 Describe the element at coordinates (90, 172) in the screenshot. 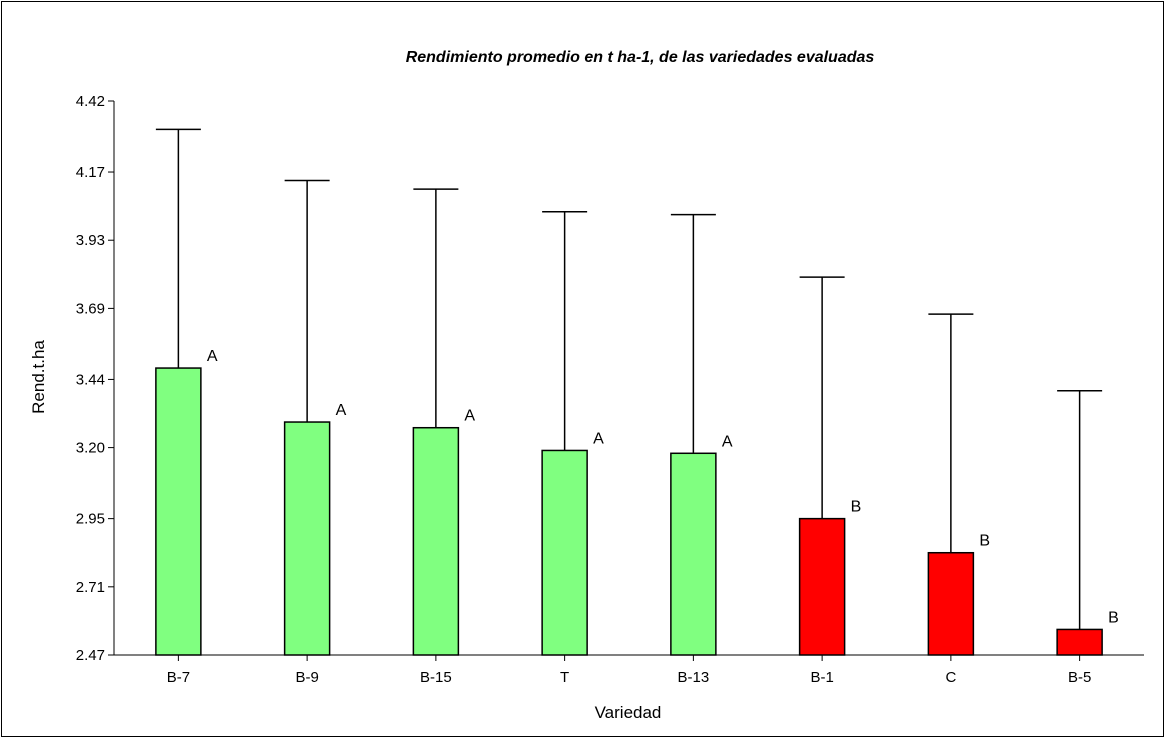

I see `y-tick-label: 4.17` at that location.